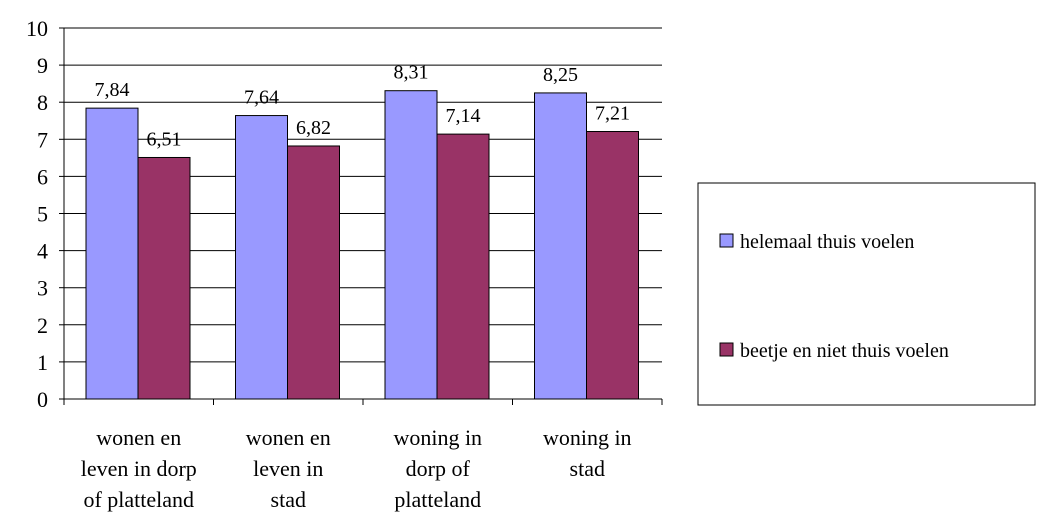 This screenshot has height=515, width=1040. I want to click on y-tick-label: 10, so click(37, 28).